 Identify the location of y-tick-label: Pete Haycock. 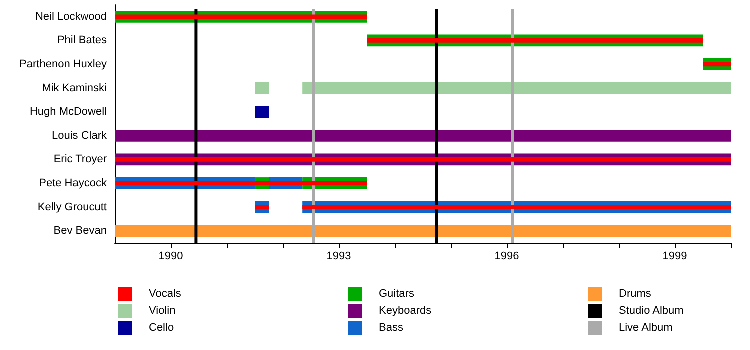
(73, 184).